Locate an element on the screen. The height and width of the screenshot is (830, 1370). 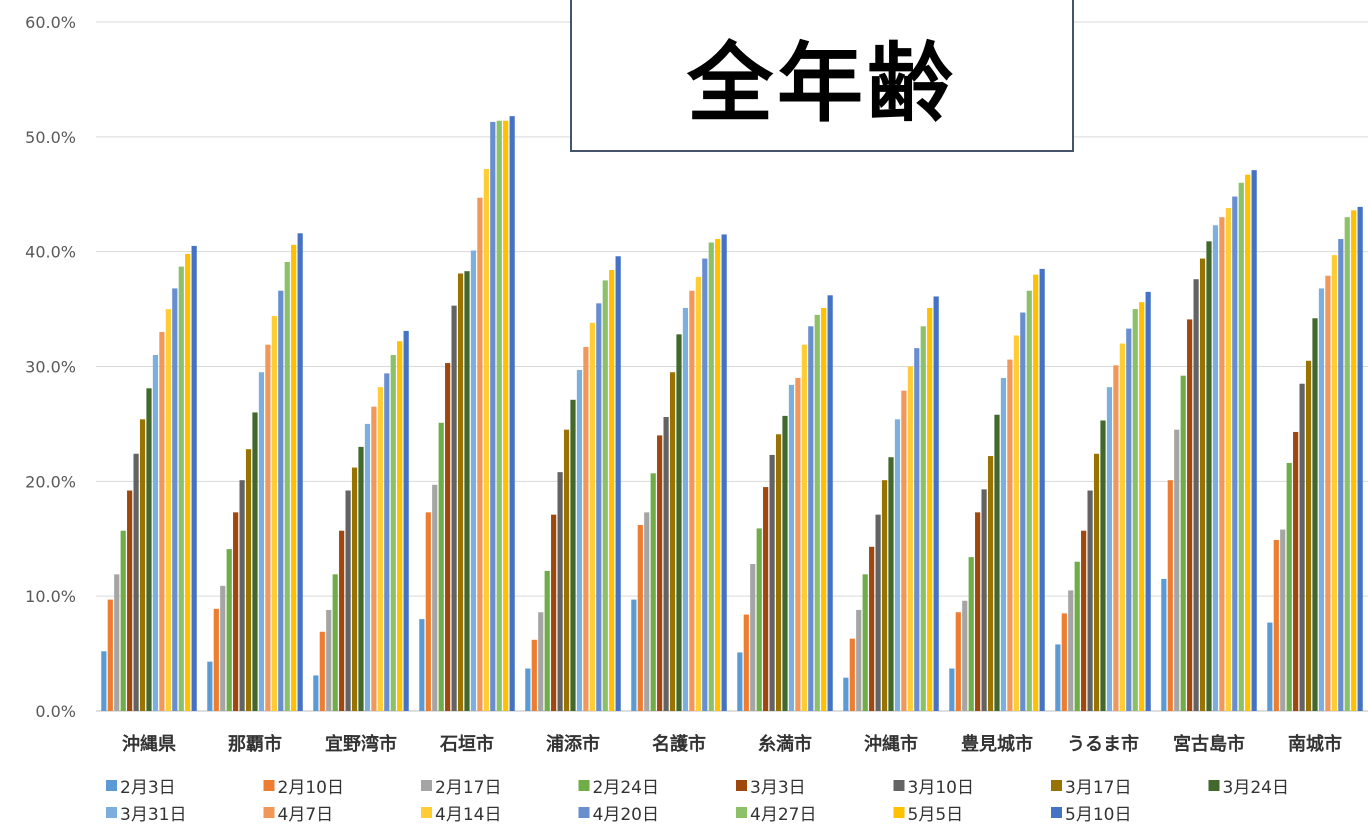
legend-label: 2月10日 is located at coordinates (311, 788).